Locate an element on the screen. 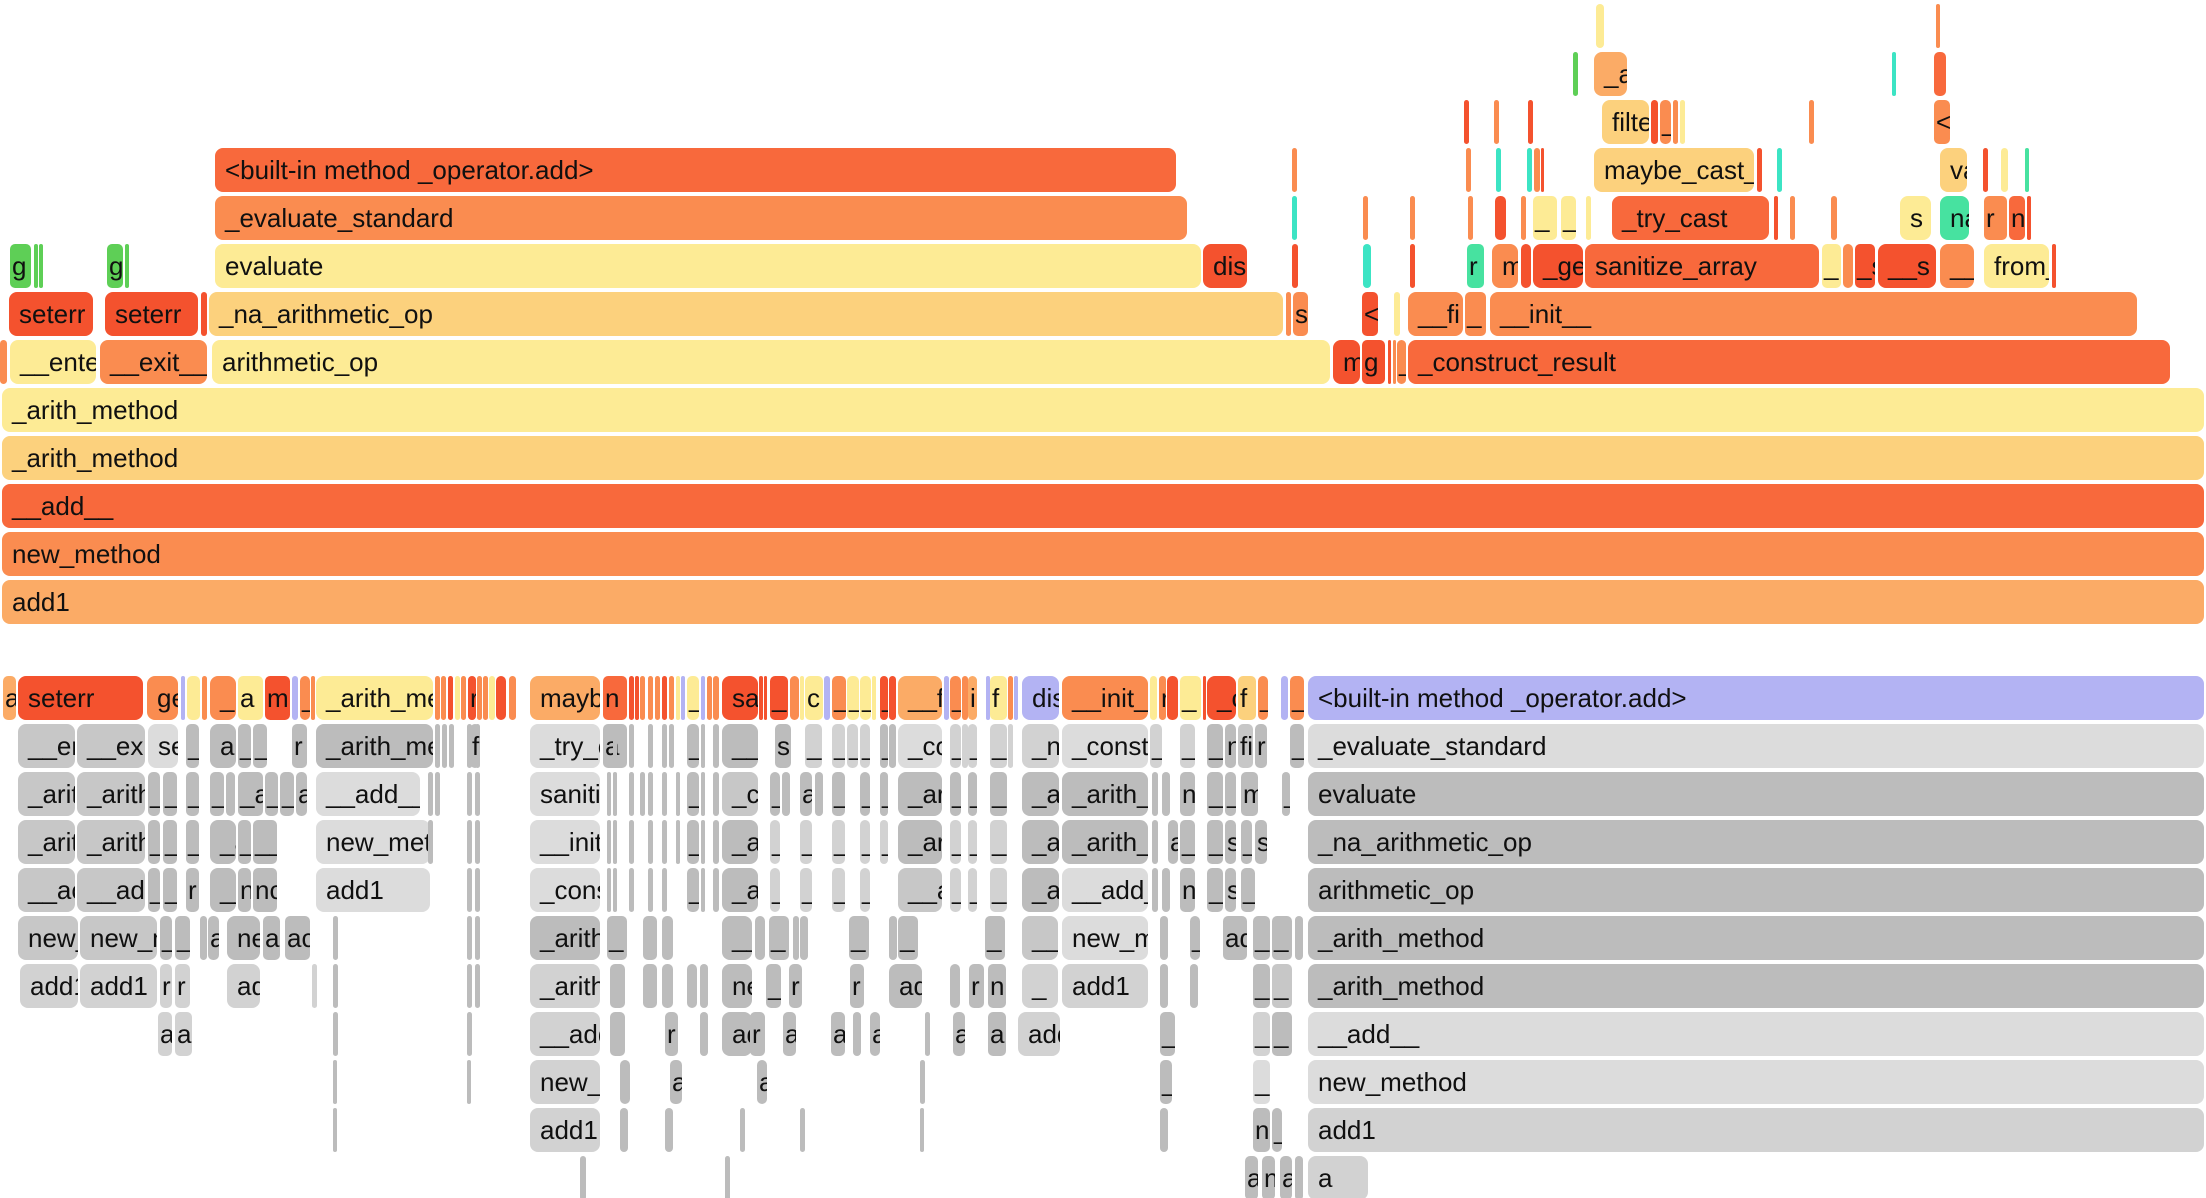 Image resolution: width=2206 pixels, height=1198 pixels. flame-bar-_co: _co is located at coordinates (920, 746).